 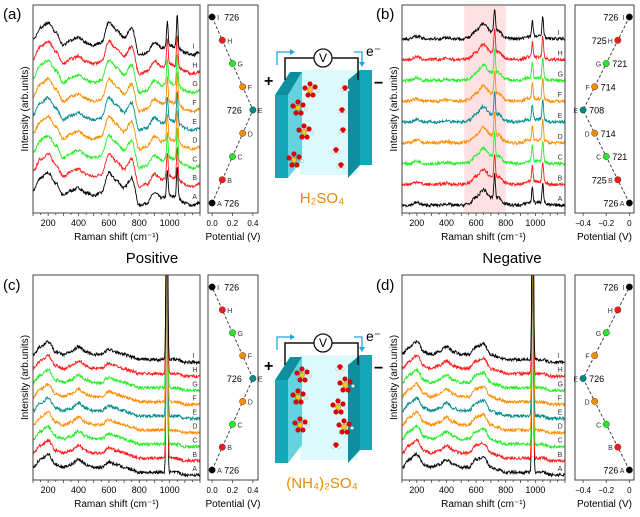 What do you see at coordinates (253, 110) in the screenshot?
I see `potential-point-E` at bounding box center [253, 110].